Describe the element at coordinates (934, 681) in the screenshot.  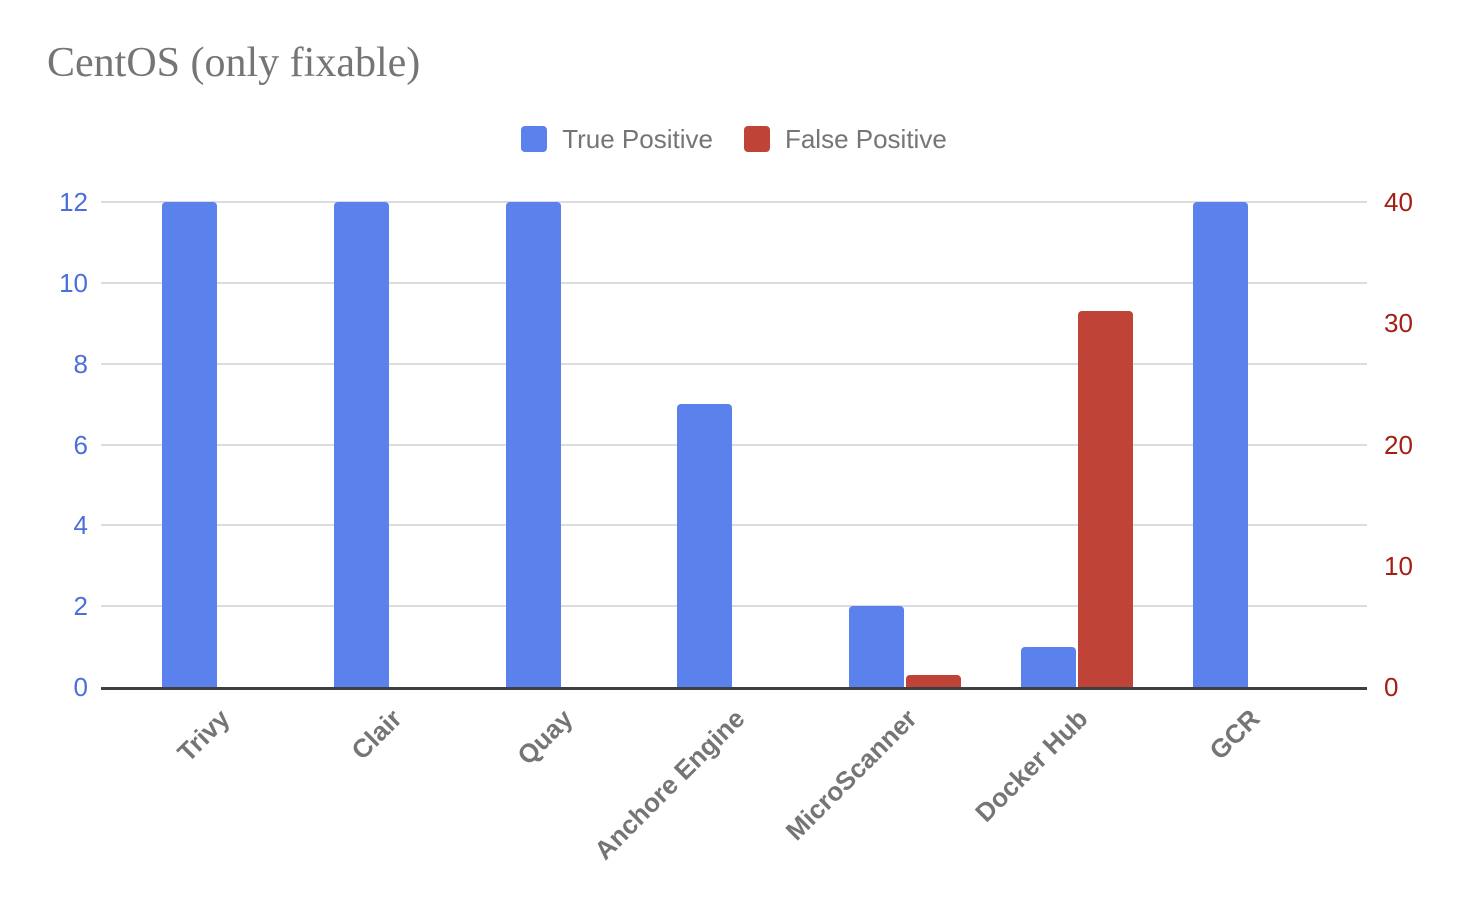
I see `bar-false-positive-microscanner` at that location.